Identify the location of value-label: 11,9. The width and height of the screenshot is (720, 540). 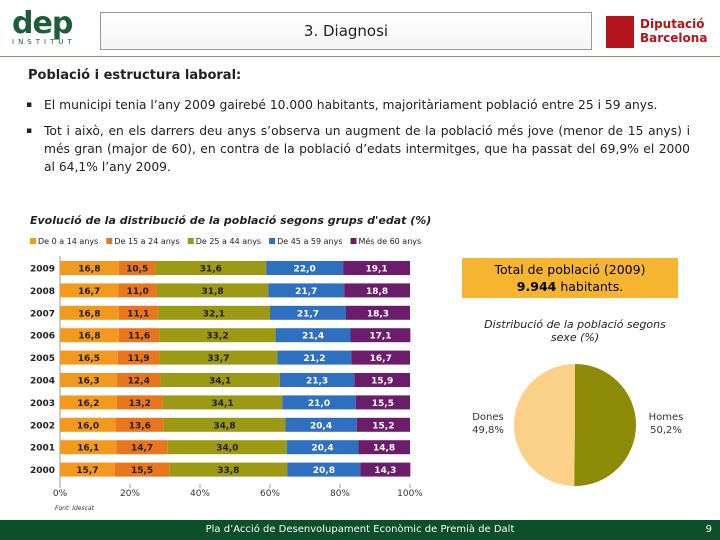
(138, 359).